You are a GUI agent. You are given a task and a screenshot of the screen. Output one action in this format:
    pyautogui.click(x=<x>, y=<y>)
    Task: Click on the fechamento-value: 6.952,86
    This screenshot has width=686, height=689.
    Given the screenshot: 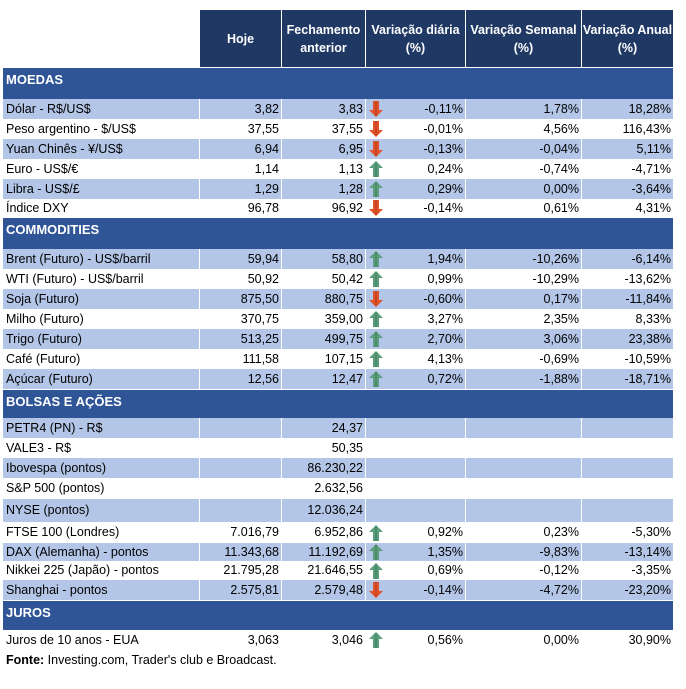 What is the action you would take?
    pyautogui.click(x=323, y=532)
    